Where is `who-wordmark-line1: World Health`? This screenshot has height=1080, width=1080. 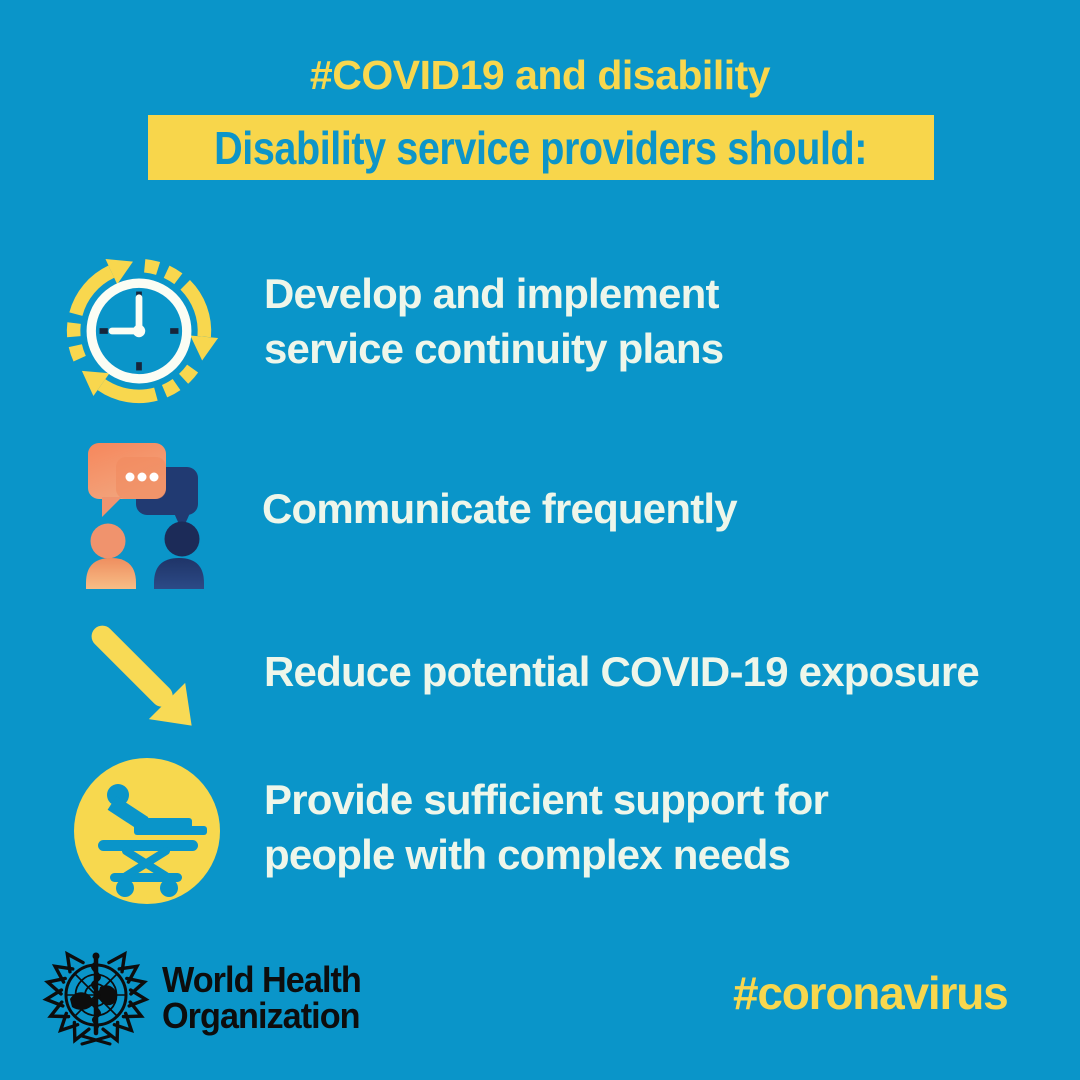
who-wordmark-line1: World Health is located at coordinates (262, 979).